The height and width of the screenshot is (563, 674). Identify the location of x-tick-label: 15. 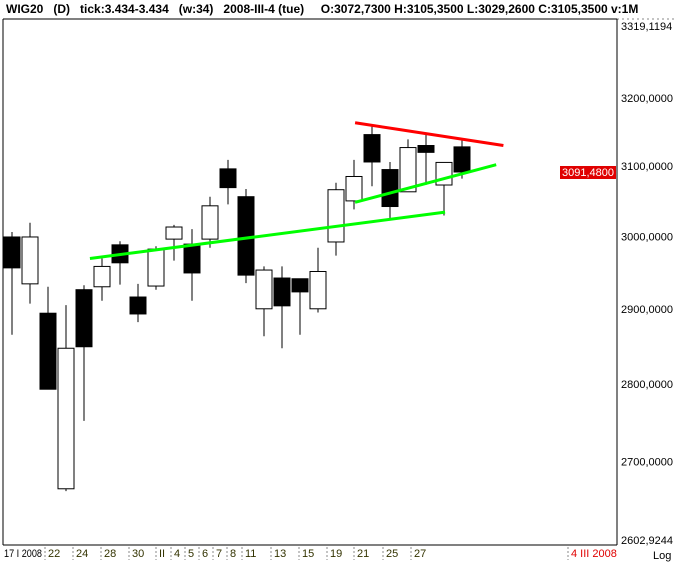
(308, 554).